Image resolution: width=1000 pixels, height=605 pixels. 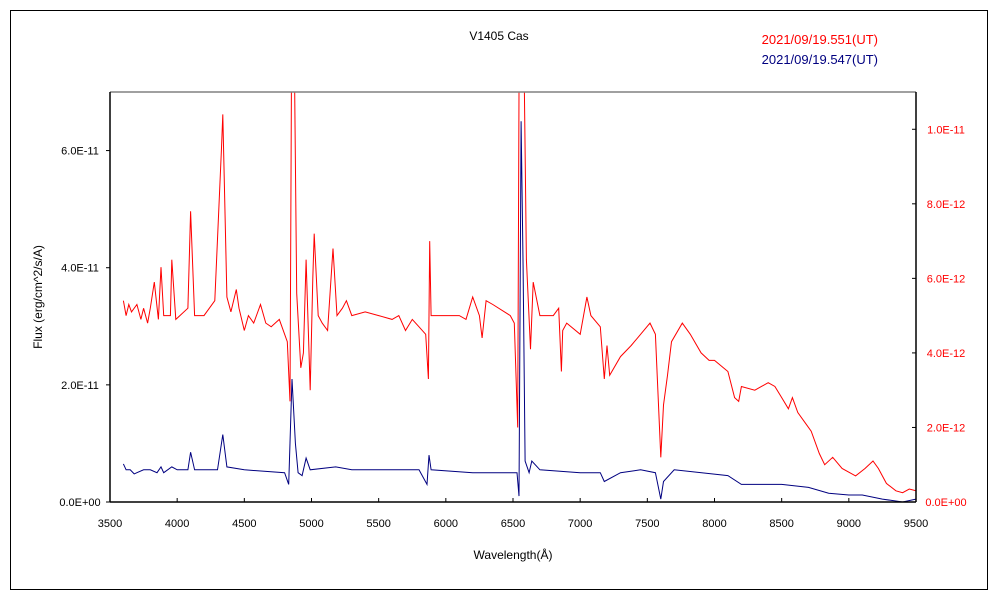 What do you see at coordinates (513, 554) in the screenshot?
I see `x-axis-label: Wavelength(Å)` at bounding box center [513, 554].